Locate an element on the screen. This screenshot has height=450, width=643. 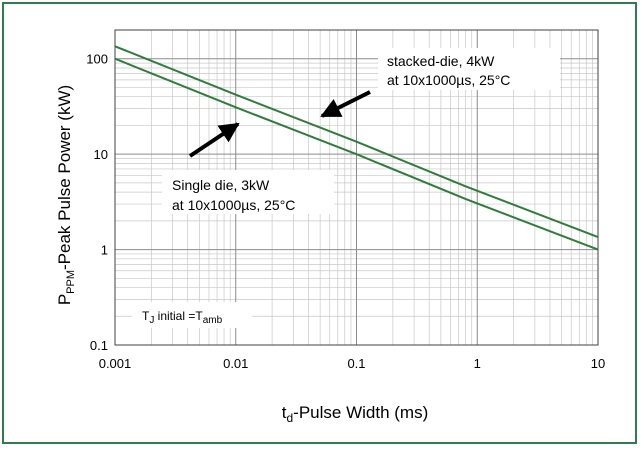
x-tick-label: 0.01 is located at coordinates (235, 363).